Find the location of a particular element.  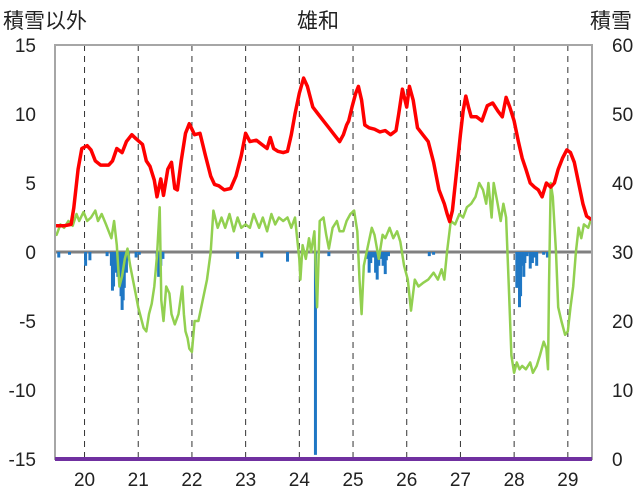

y-right-tick-label: 30 is located at coordinates (622, 253).